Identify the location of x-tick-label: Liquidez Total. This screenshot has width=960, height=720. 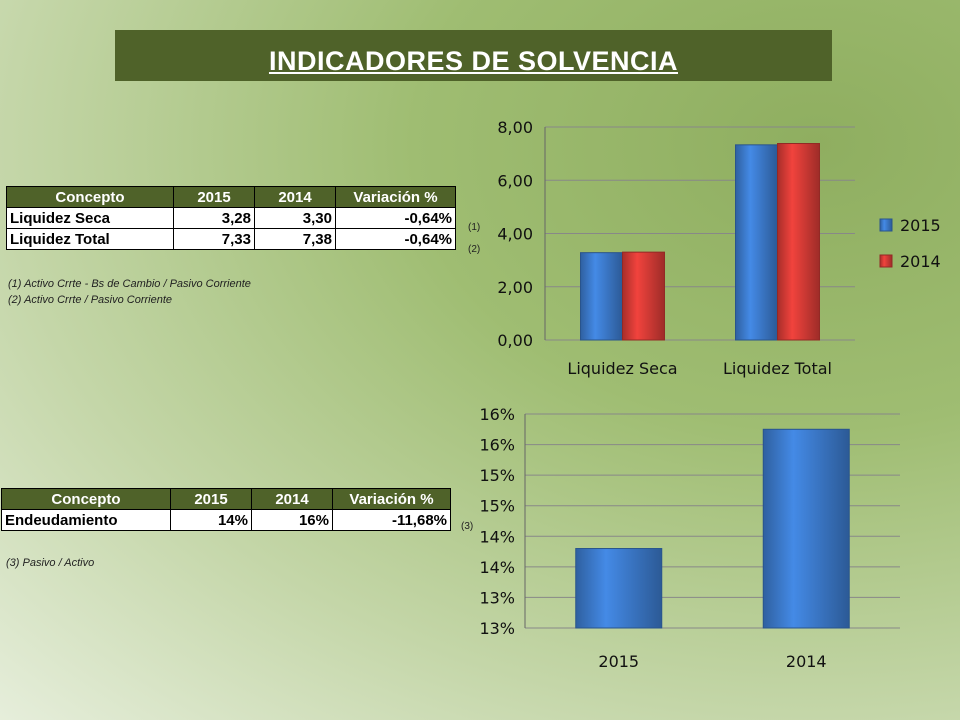
(777, 368).